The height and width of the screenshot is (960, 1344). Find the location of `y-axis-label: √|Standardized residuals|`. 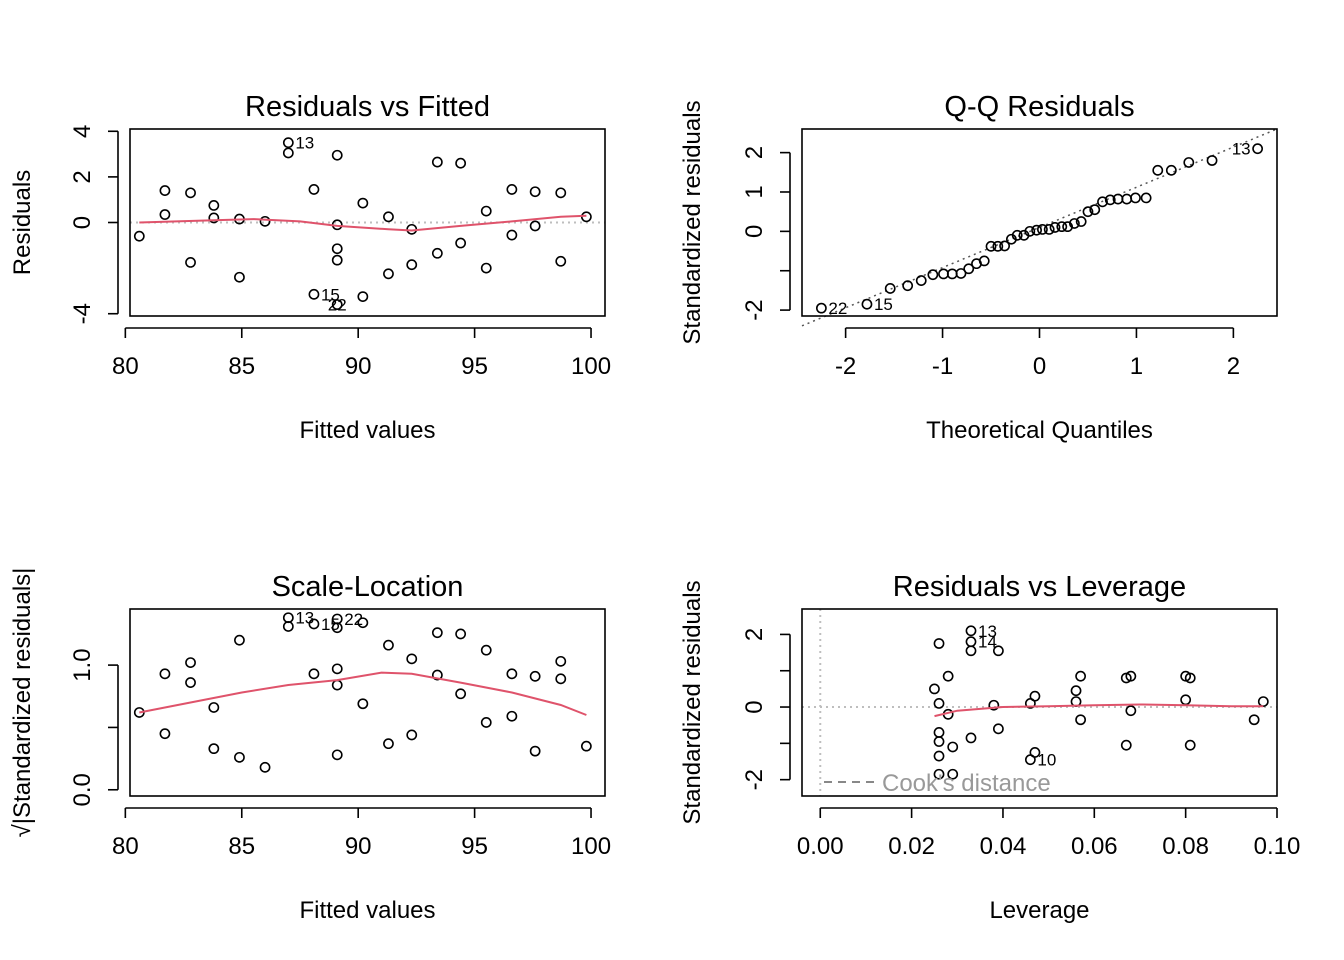

y-axis-label: √|Standardized residuals| is located at coordinates (22, 703).